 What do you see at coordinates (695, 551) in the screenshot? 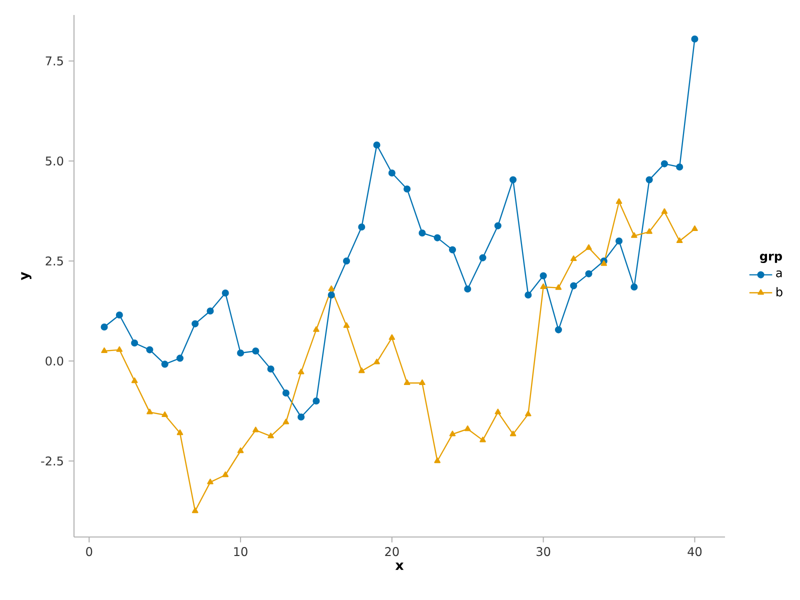
I see `x-tick-label: 40` at bounding box center [695, 551].